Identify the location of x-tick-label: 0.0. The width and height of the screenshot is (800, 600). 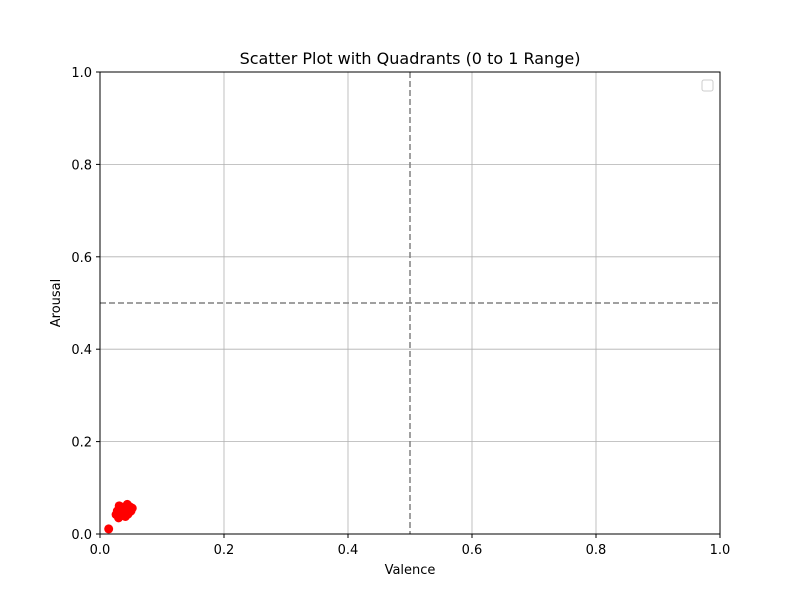
(100, 550).